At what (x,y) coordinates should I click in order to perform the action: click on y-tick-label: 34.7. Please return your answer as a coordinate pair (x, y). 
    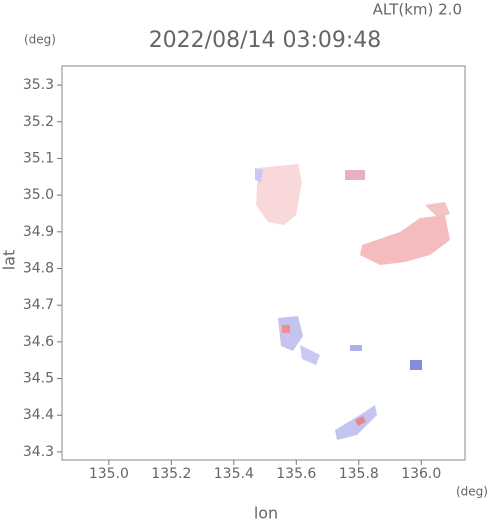
    Looking at the image, I should click on (38, 305).